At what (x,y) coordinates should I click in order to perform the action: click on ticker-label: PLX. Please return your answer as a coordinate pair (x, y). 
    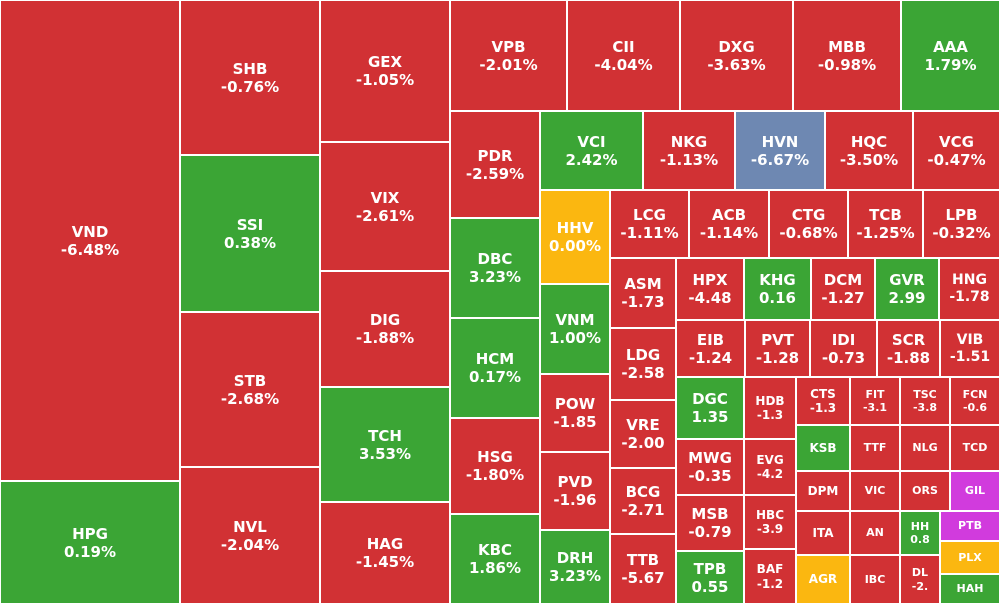
    Looking at the image, I should click on (970, 557).